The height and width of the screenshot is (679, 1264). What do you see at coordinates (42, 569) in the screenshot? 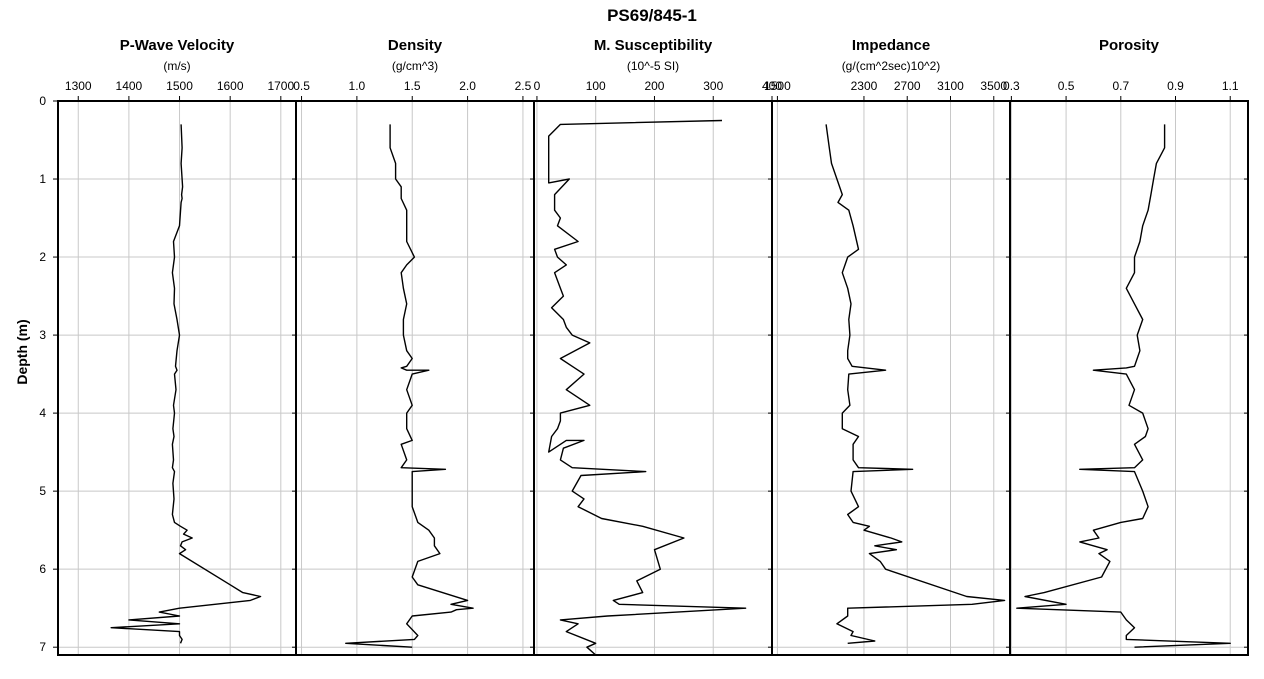
I see `depth-tick-label: 6` at bounding box center [42, 569].